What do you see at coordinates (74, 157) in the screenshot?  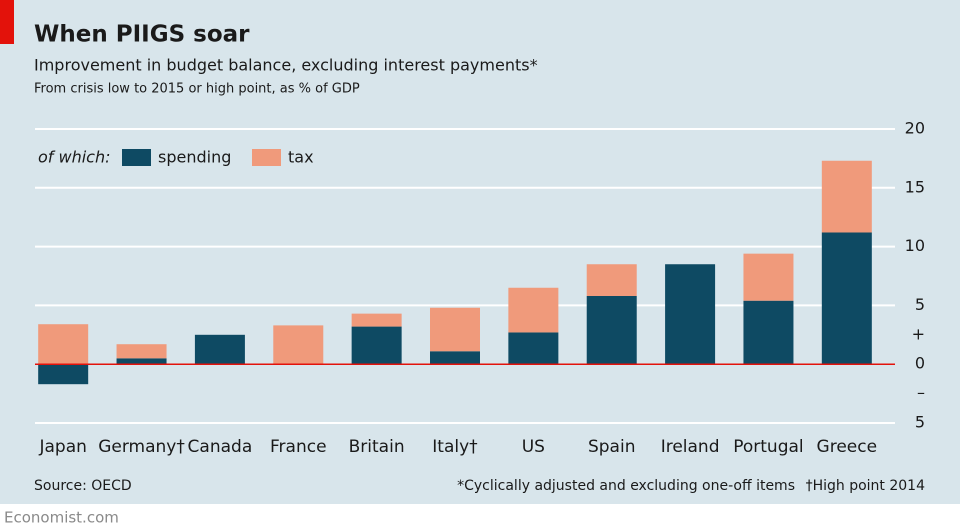 I see `legend-title: of which:` at bounding box center [74, 157].